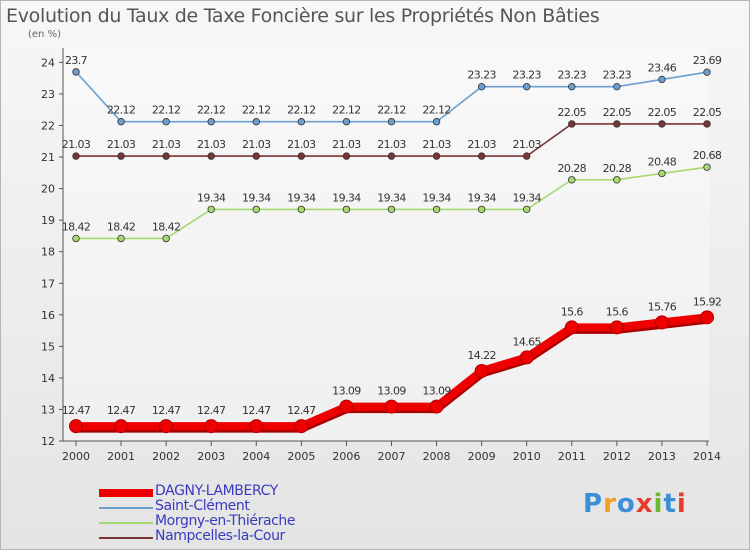  I want to click on x-tick-label: 2010, so click(527, 456).